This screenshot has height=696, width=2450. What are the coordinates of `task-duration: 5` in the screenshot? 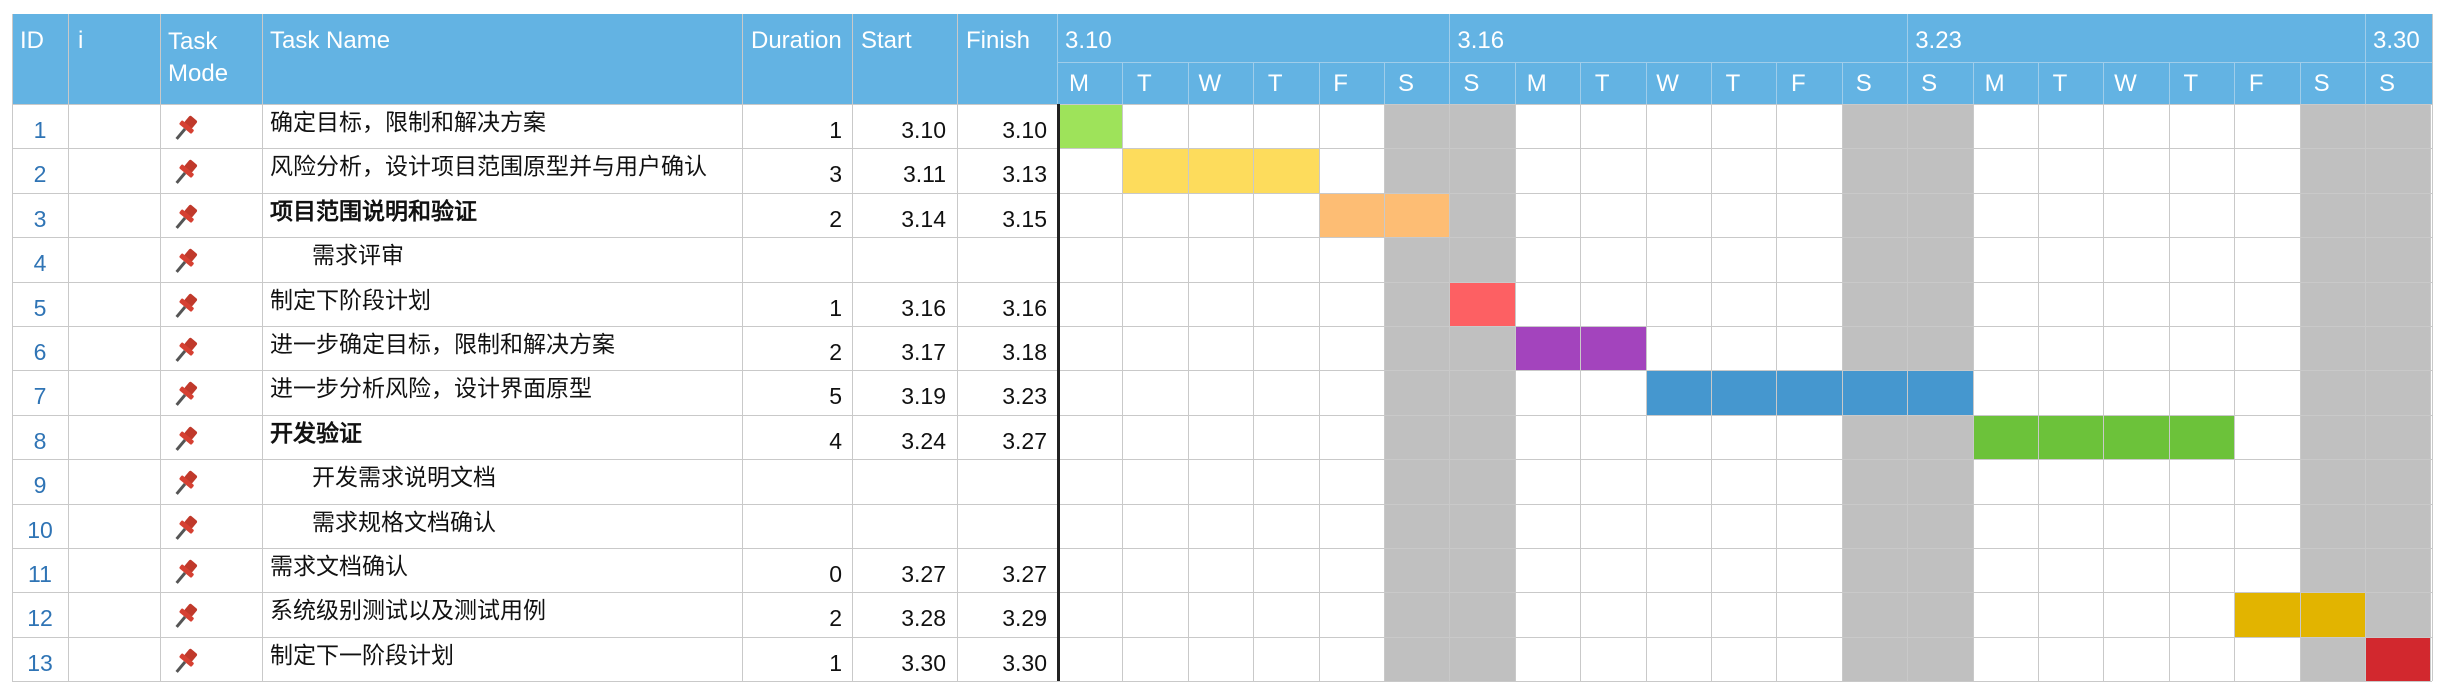 It's located at (835, 396).